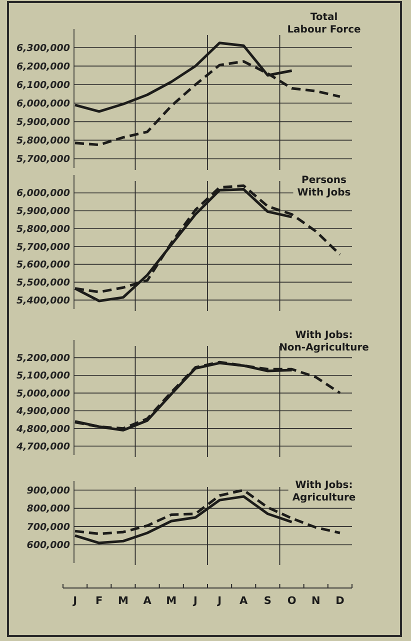 Image resolution: width=411 pixels, height=641 pixels. I want to click on y-tick-label: 5,100,000, so click(43, 376).